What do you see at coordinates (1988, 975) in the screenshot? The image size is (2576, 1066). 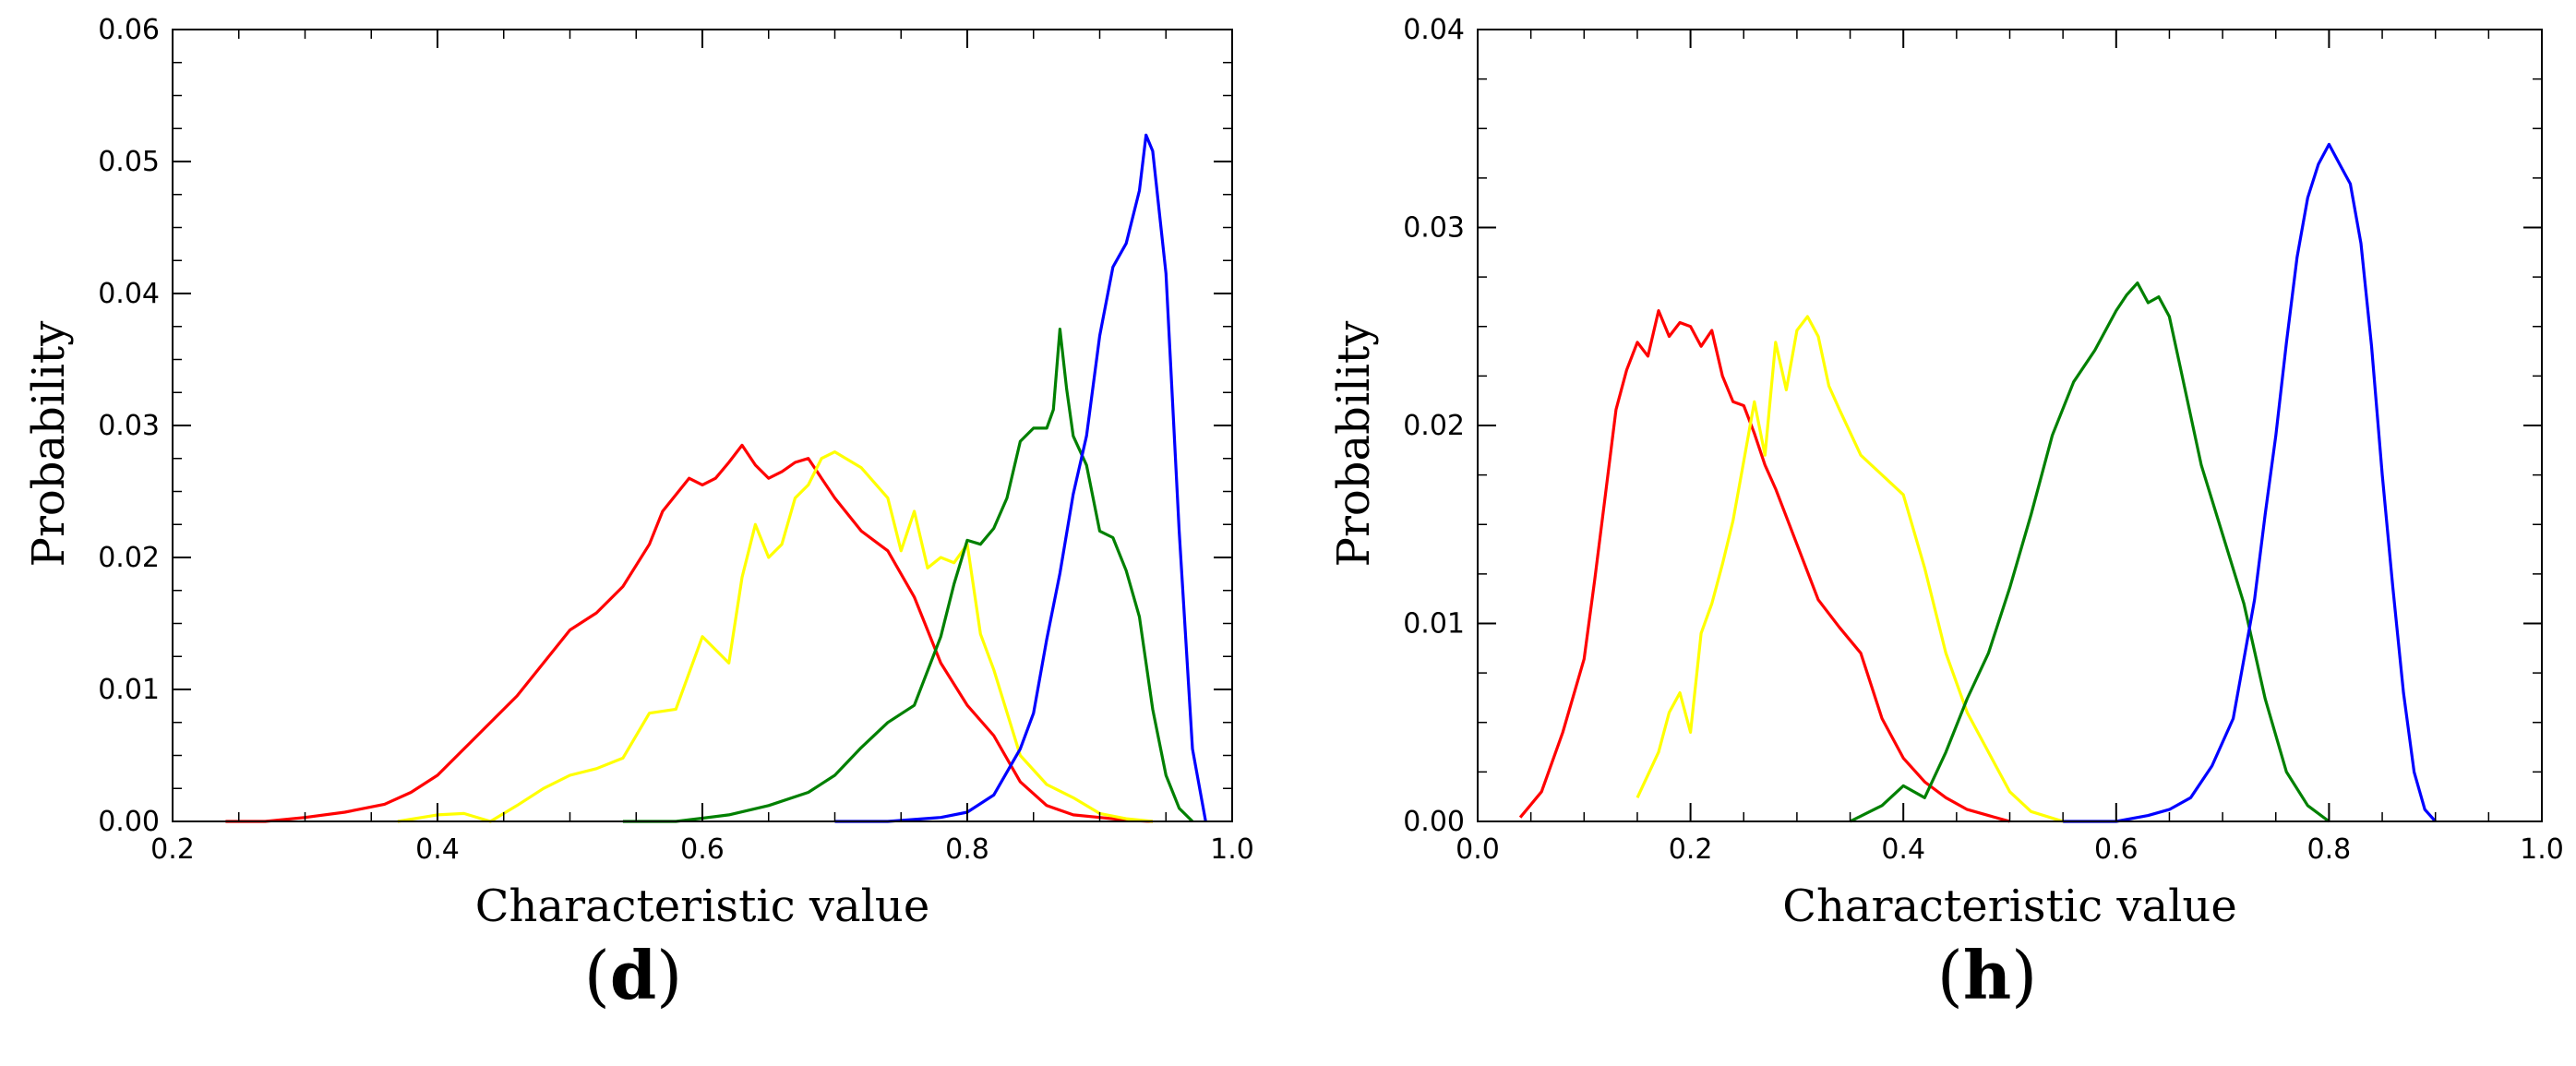 I see `panel-label: (h)` at bounding box center [1988, 975].